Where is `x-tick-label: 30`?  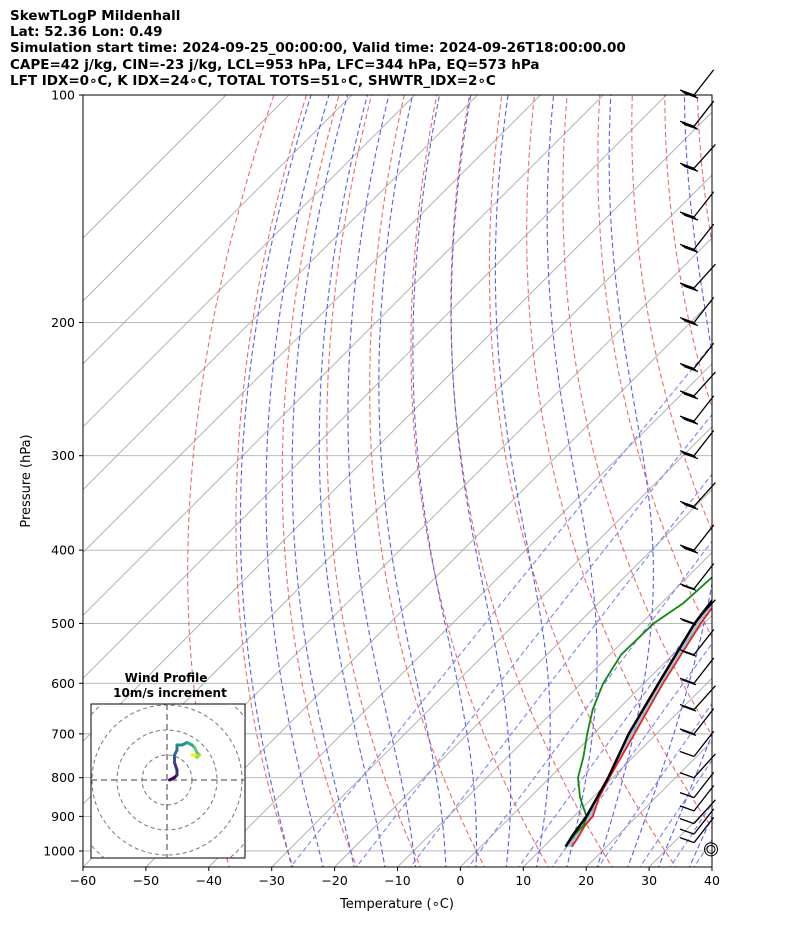 x-tick-label: 30 is located at coordinates (649, 880).